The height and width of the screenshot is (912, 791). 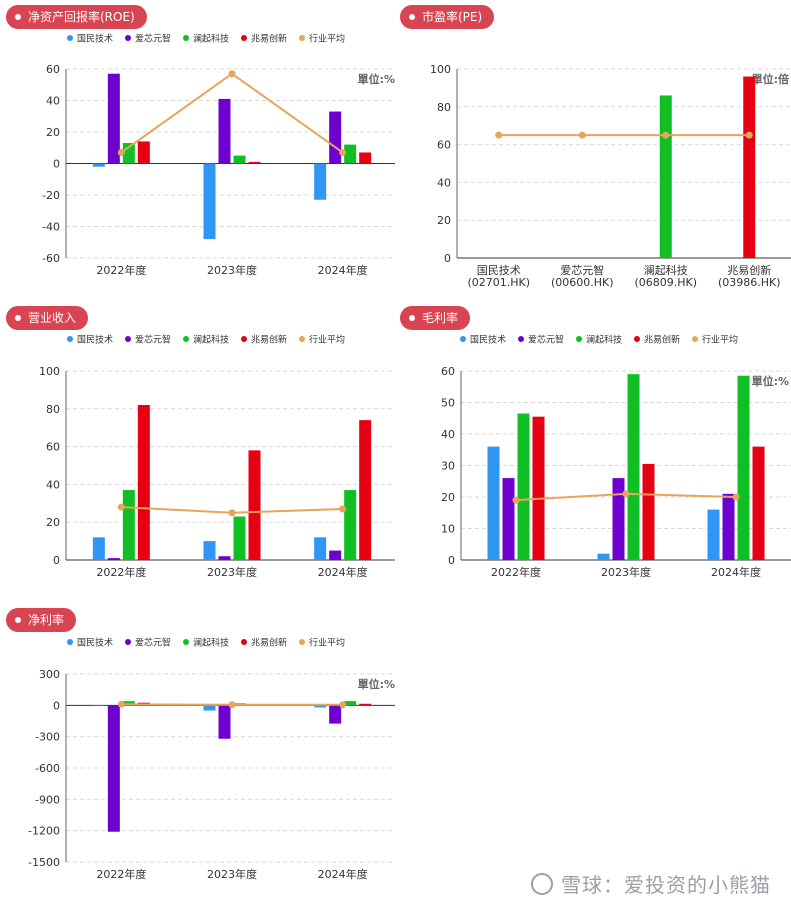 What do you see at coordinates (18, 318) in the screenshot?
I see `badge-dot-icon` at bounding box center [18, 318].